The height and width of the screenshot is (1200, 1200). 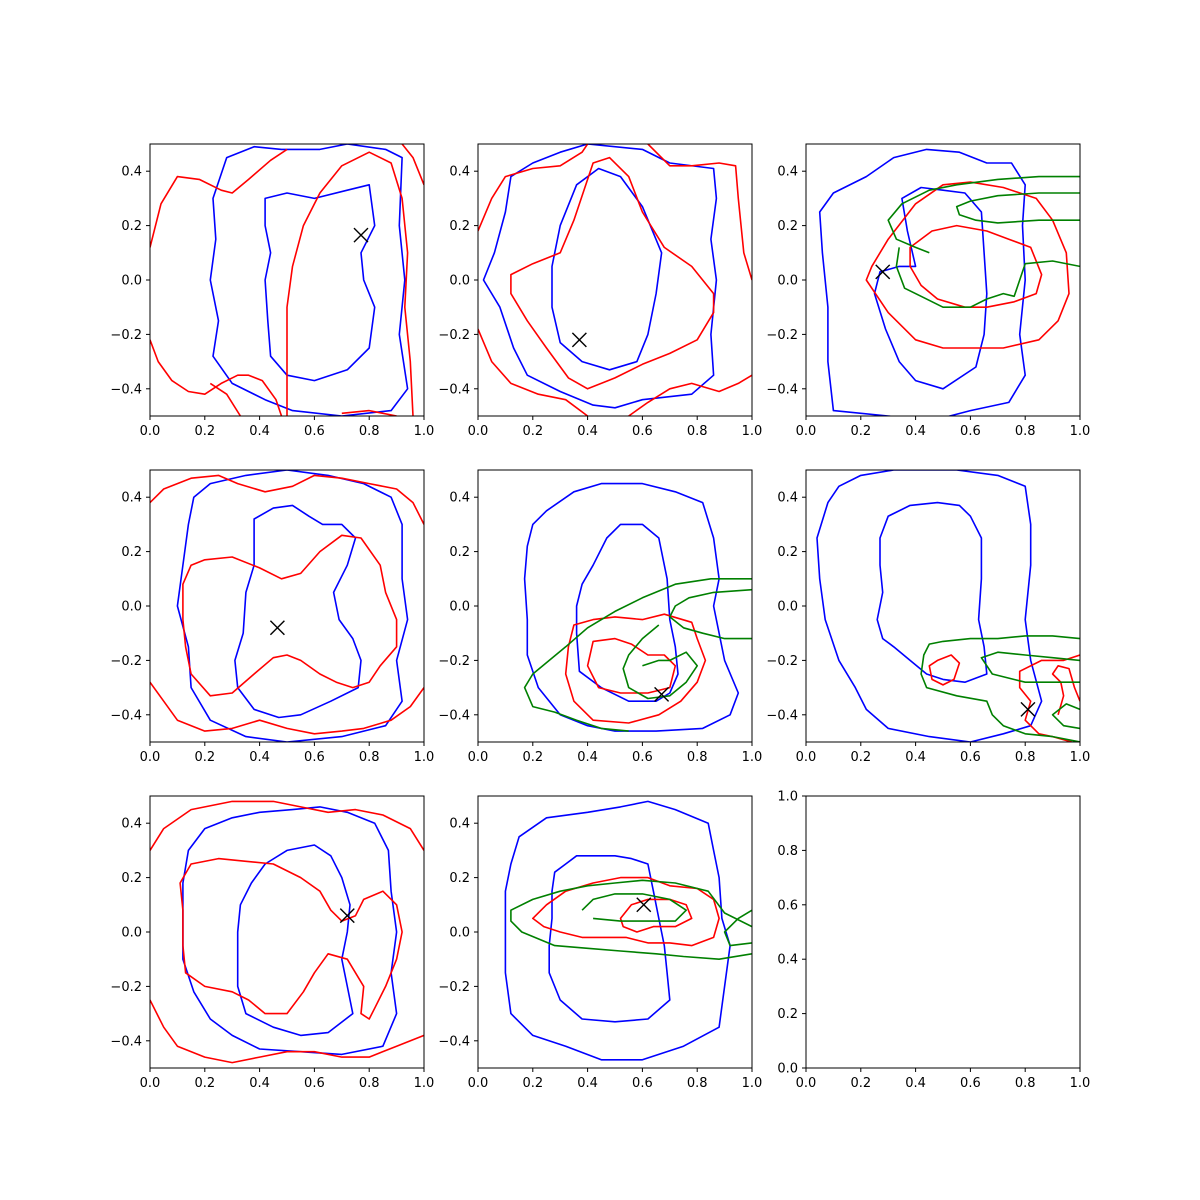 I want to click on subplot-7: 0.0 0.2 0.4 0.6 0.8 1.0 −0.4 −0.2 0.0 0.2 0.4, so click(x=272, y=943).